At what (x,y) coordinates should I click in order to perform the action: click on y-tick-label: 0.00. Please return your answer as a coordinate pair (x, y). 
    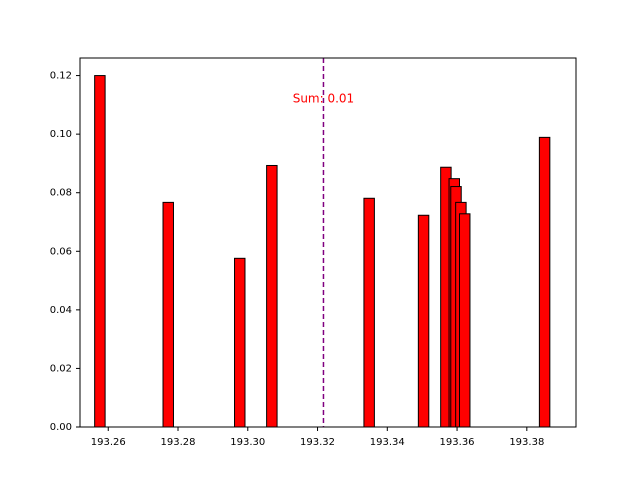
    Looking at the image, I should click on (61, 427).